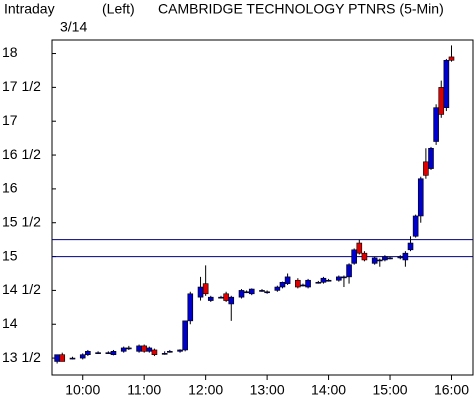 Image resolution: width=474 pixels, height=400 pixels. What do you see at coordinates (10, 255) in the screenshot?
I see `y-tick-label: 15` at bounding box center [10, 255].